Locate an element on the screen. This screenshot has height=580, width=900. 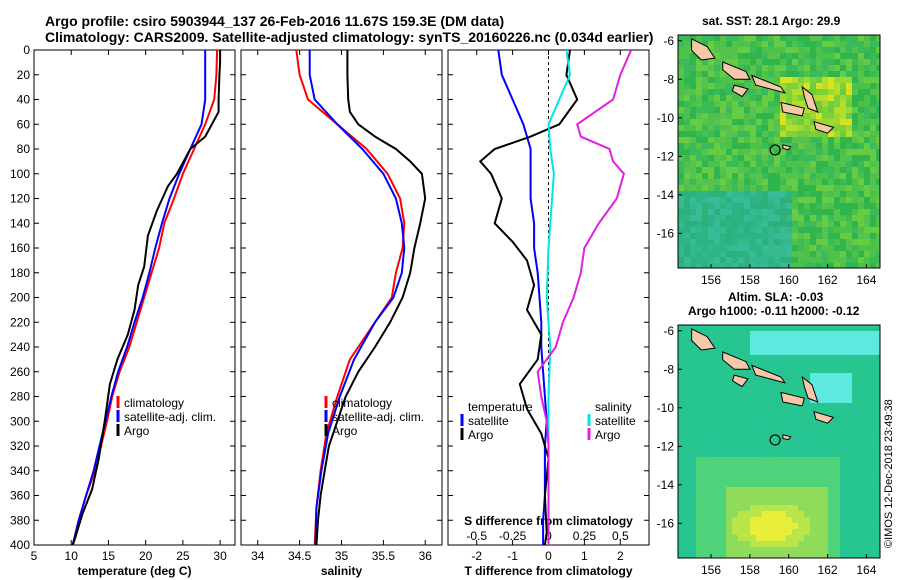
y-tick-label: 220 is located at coordinates (20, 322).